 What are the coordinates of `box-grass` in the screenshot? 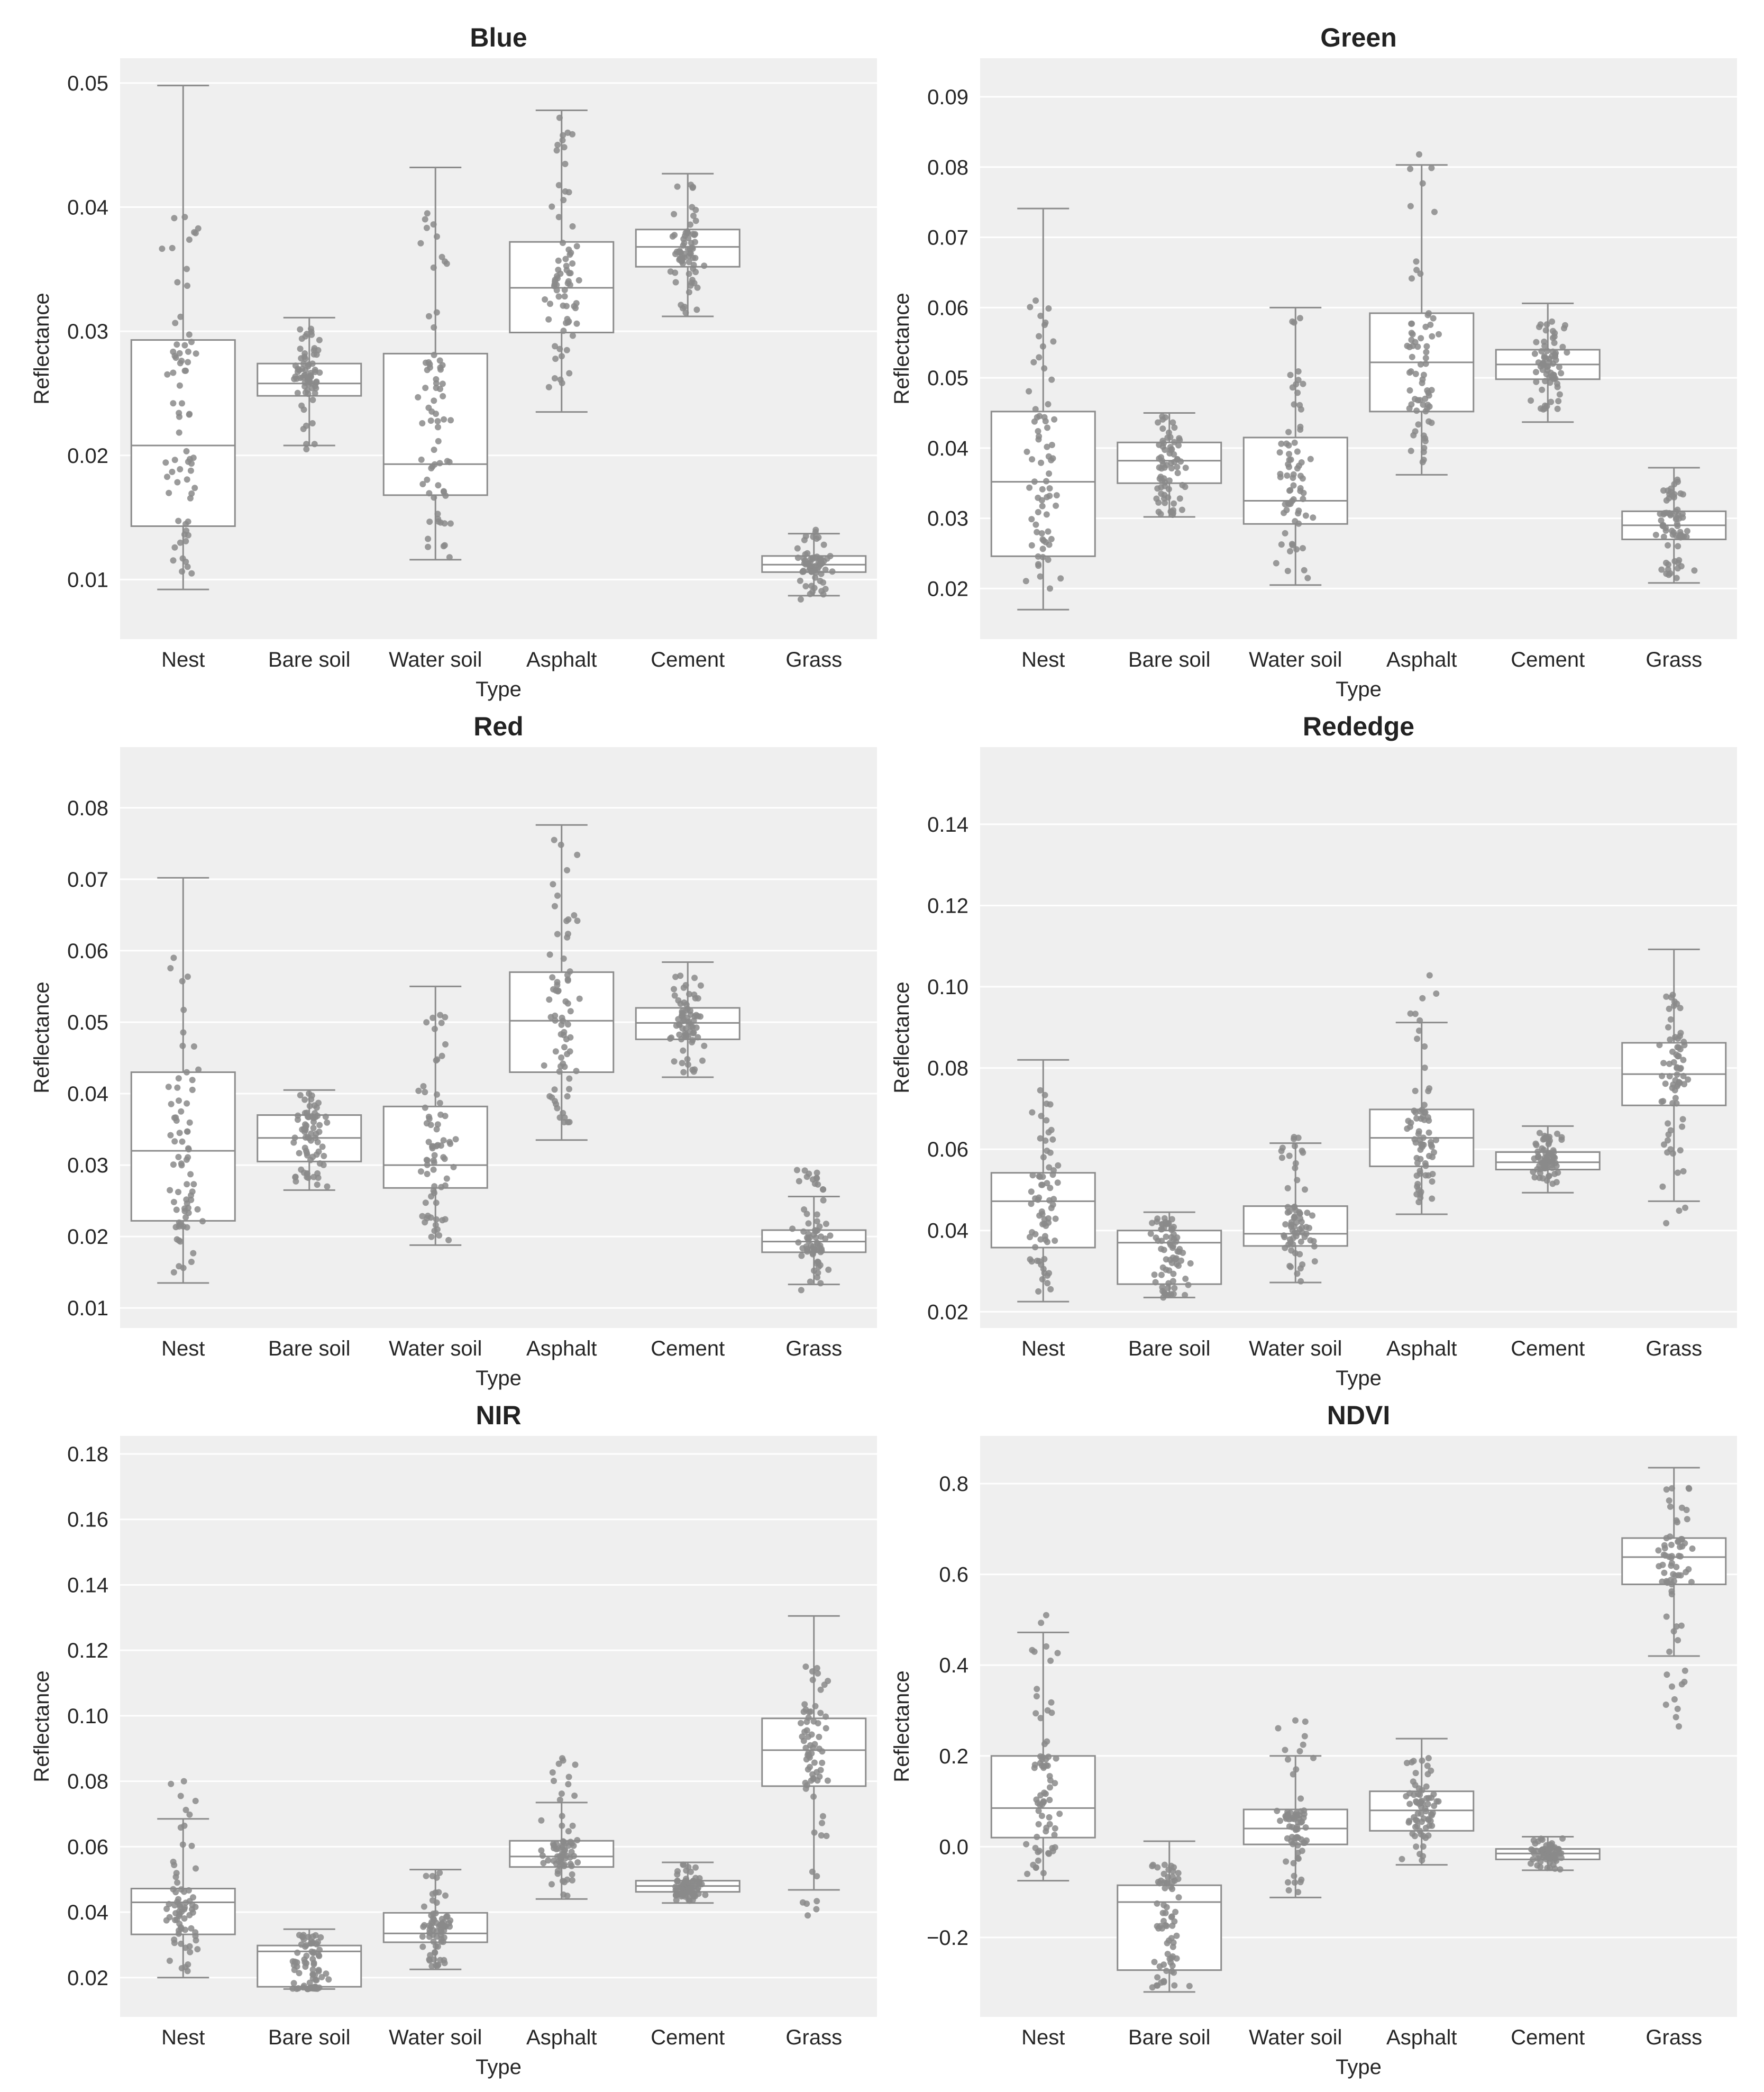 It's located at (1674, 526).